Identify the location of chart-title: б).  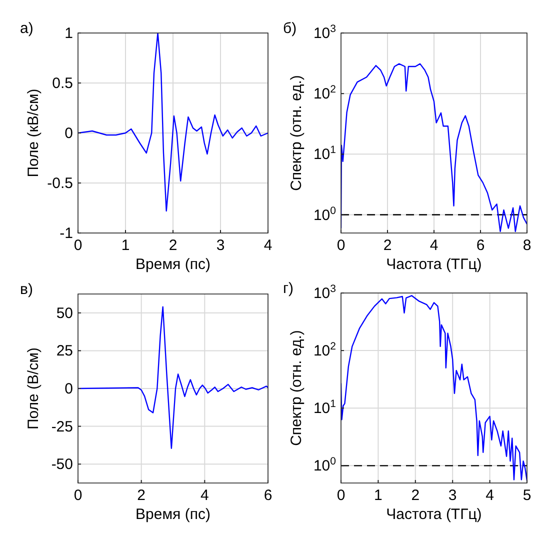
(290, 28).